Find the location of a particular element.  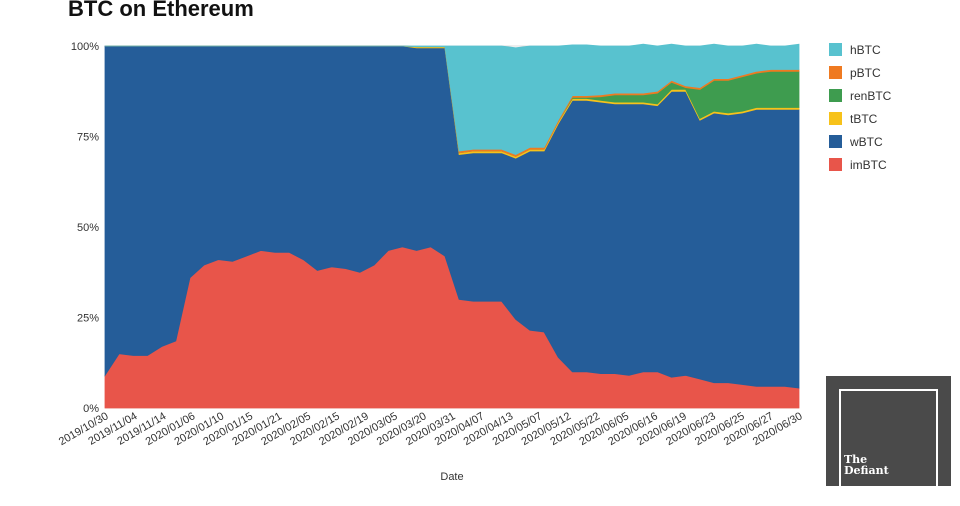

y-tick-label: 0% is located at coordinates (91, 409).